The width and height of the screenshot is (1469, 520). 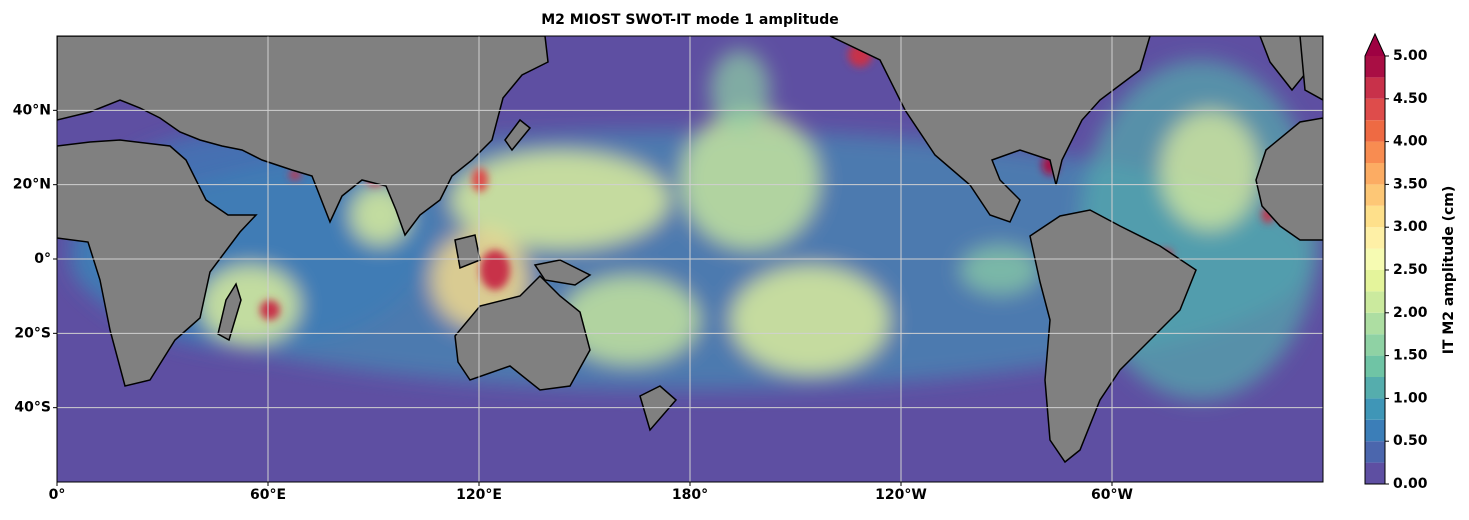 I want to click on colorbar-tick-label: 3.00, so click(x=1410, y=227).